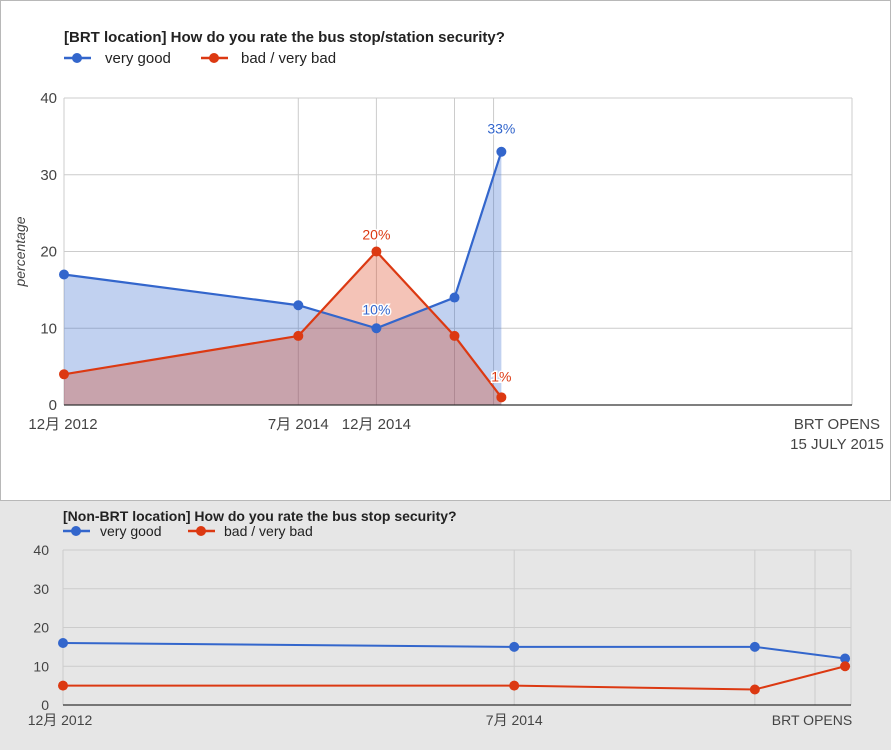  What do you see at coordinates (454, 651) in the screenshot?
I see `series-line-very-good` at bounding box center [454, 651].